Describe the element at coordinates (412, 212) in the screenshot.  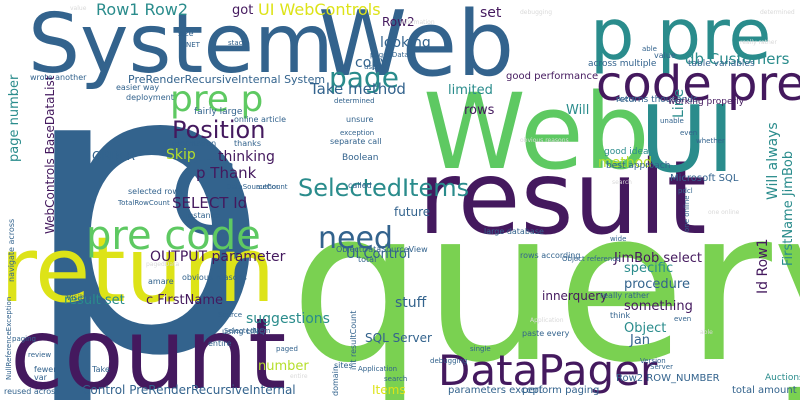
I see `cloud-word: future` at that location.